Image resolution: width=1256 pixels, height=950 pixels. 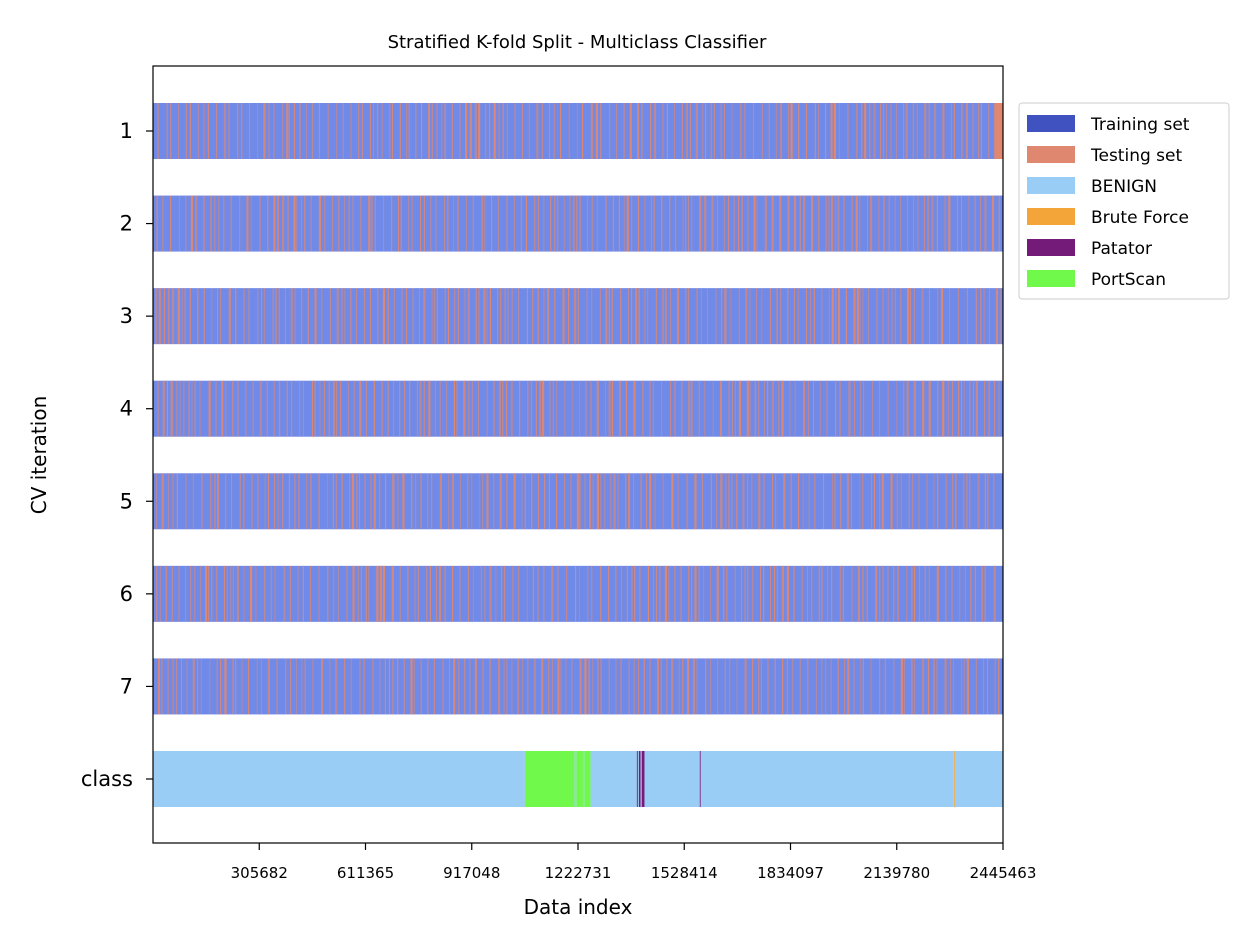 What do you see at coordinates (365, 873) in the screenshot?
I see `x-tick-label: 611365` at bounding box center [365, 873].